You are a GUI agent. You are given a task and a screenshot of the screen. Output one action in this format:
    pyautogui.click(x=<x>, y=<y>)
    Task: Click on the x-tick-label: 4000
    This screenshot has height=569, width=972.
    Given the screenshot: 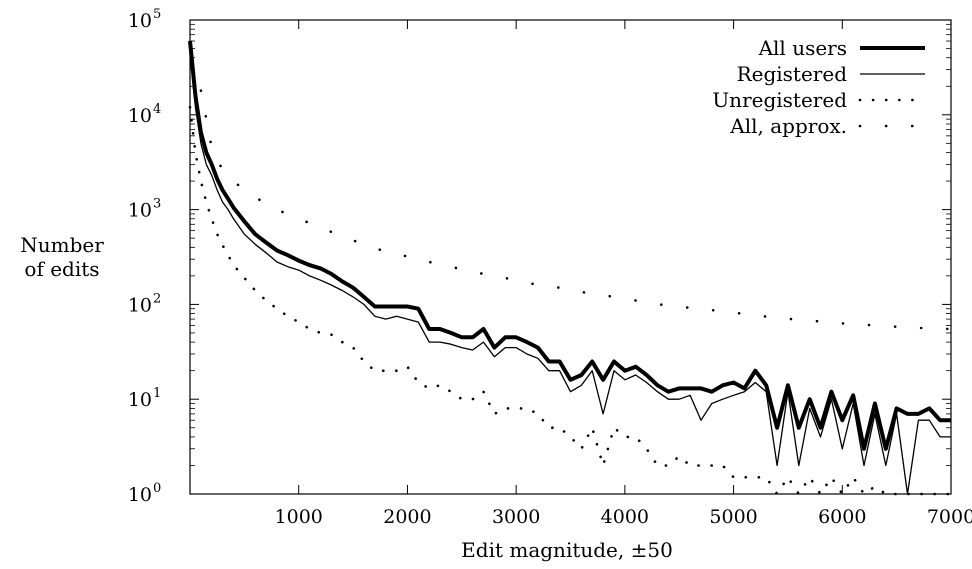 What is the action you would take?
    pyautogui.click(x=625, y=517)
    